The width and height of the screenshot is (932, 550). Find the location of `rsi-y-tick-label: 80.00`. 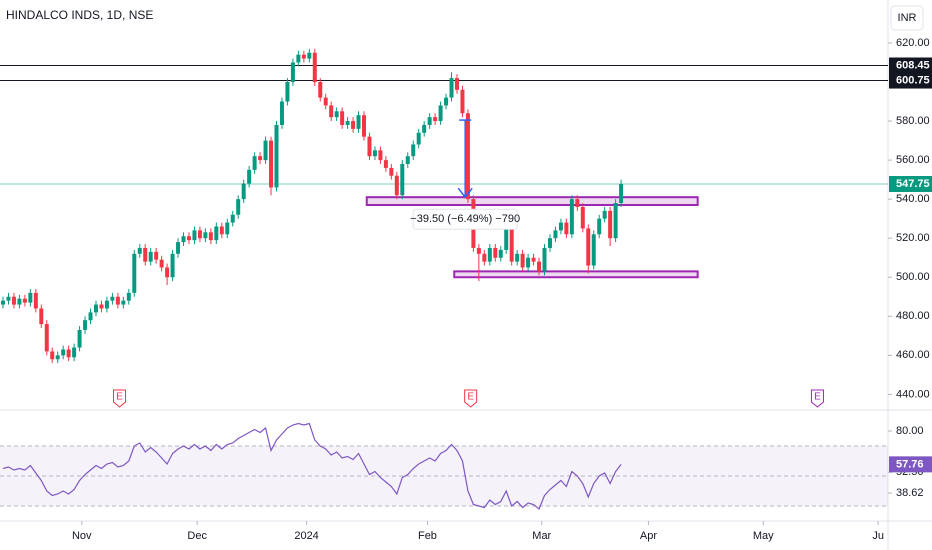

rsi-y-tick-label: 80.00 is located at coordinates (910, 431).